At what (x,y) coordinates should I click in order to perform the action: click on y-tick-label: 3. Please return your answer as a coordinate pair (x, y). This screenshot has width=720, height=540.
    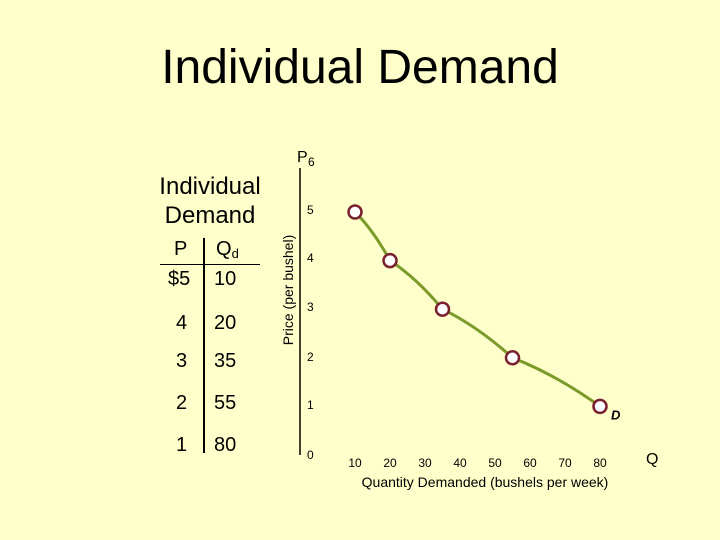
    Looking at the image, I should click on (310, 307).